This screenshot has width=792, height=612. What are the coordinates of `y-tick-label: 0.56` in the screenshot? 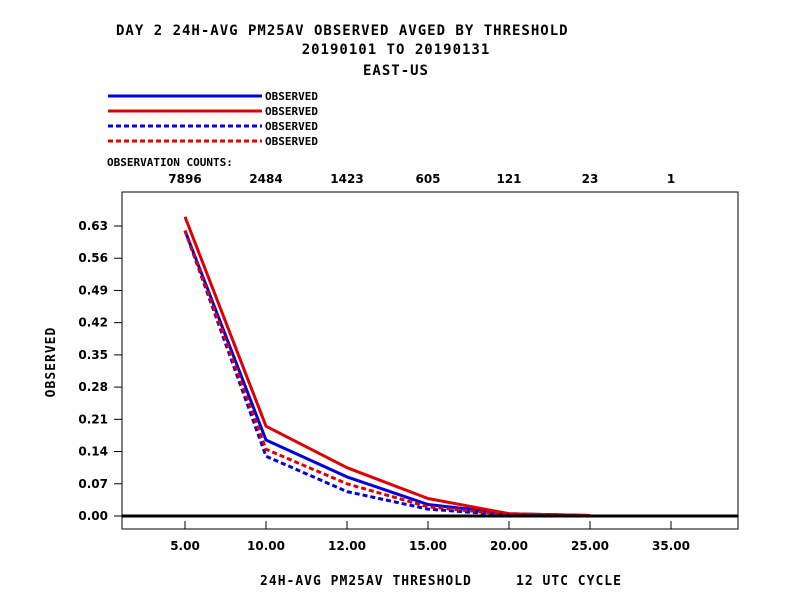 It's located at (93, 258).